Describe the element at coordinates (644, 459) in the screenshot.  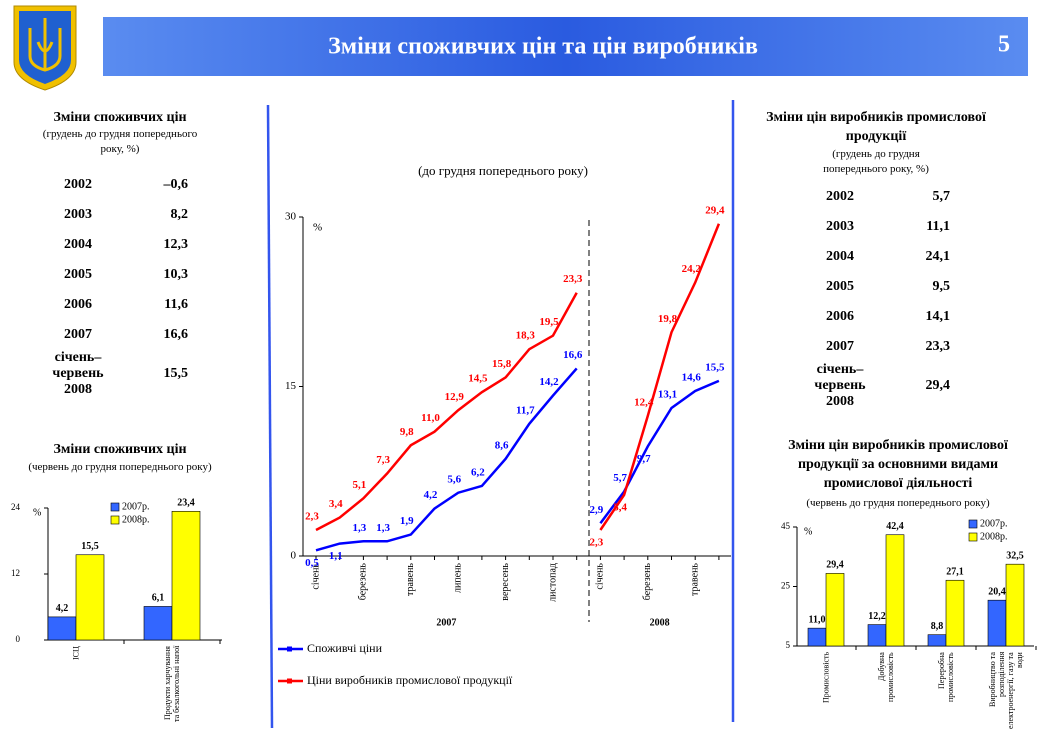
I see `data-label: 9,7` at that location.